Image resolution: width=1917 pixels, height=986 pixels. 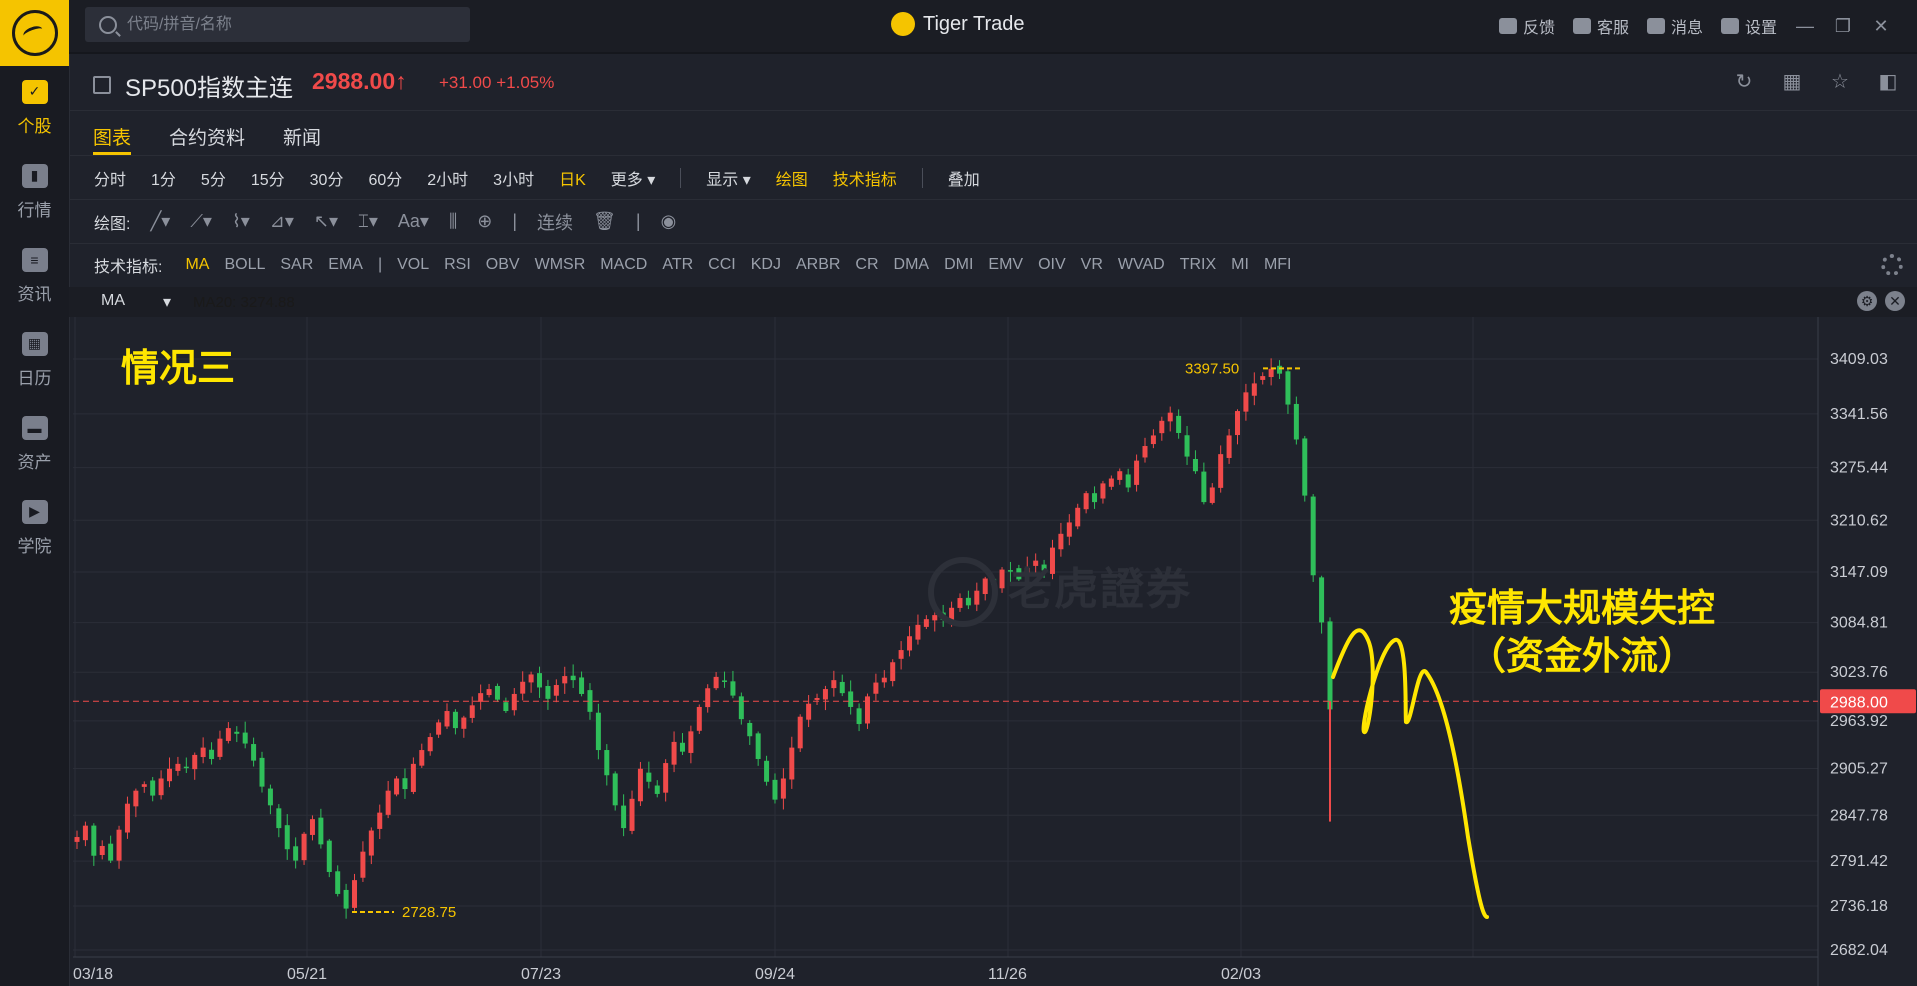 I want to click on indicator-vr: VR, so click(x=1091, y=264).